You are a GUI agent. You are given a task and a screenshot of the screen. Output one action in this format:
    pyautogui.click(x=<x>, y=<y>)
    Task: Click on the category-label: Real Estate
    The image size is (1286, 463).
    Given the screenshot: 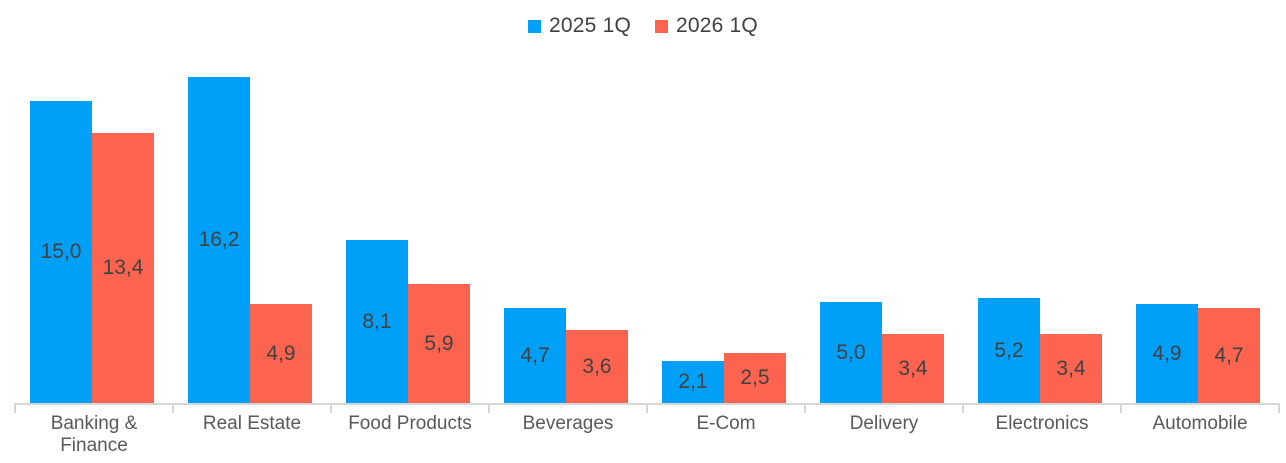 What is the action you would take?
    pyautogui.click(x=252, y=435)
    